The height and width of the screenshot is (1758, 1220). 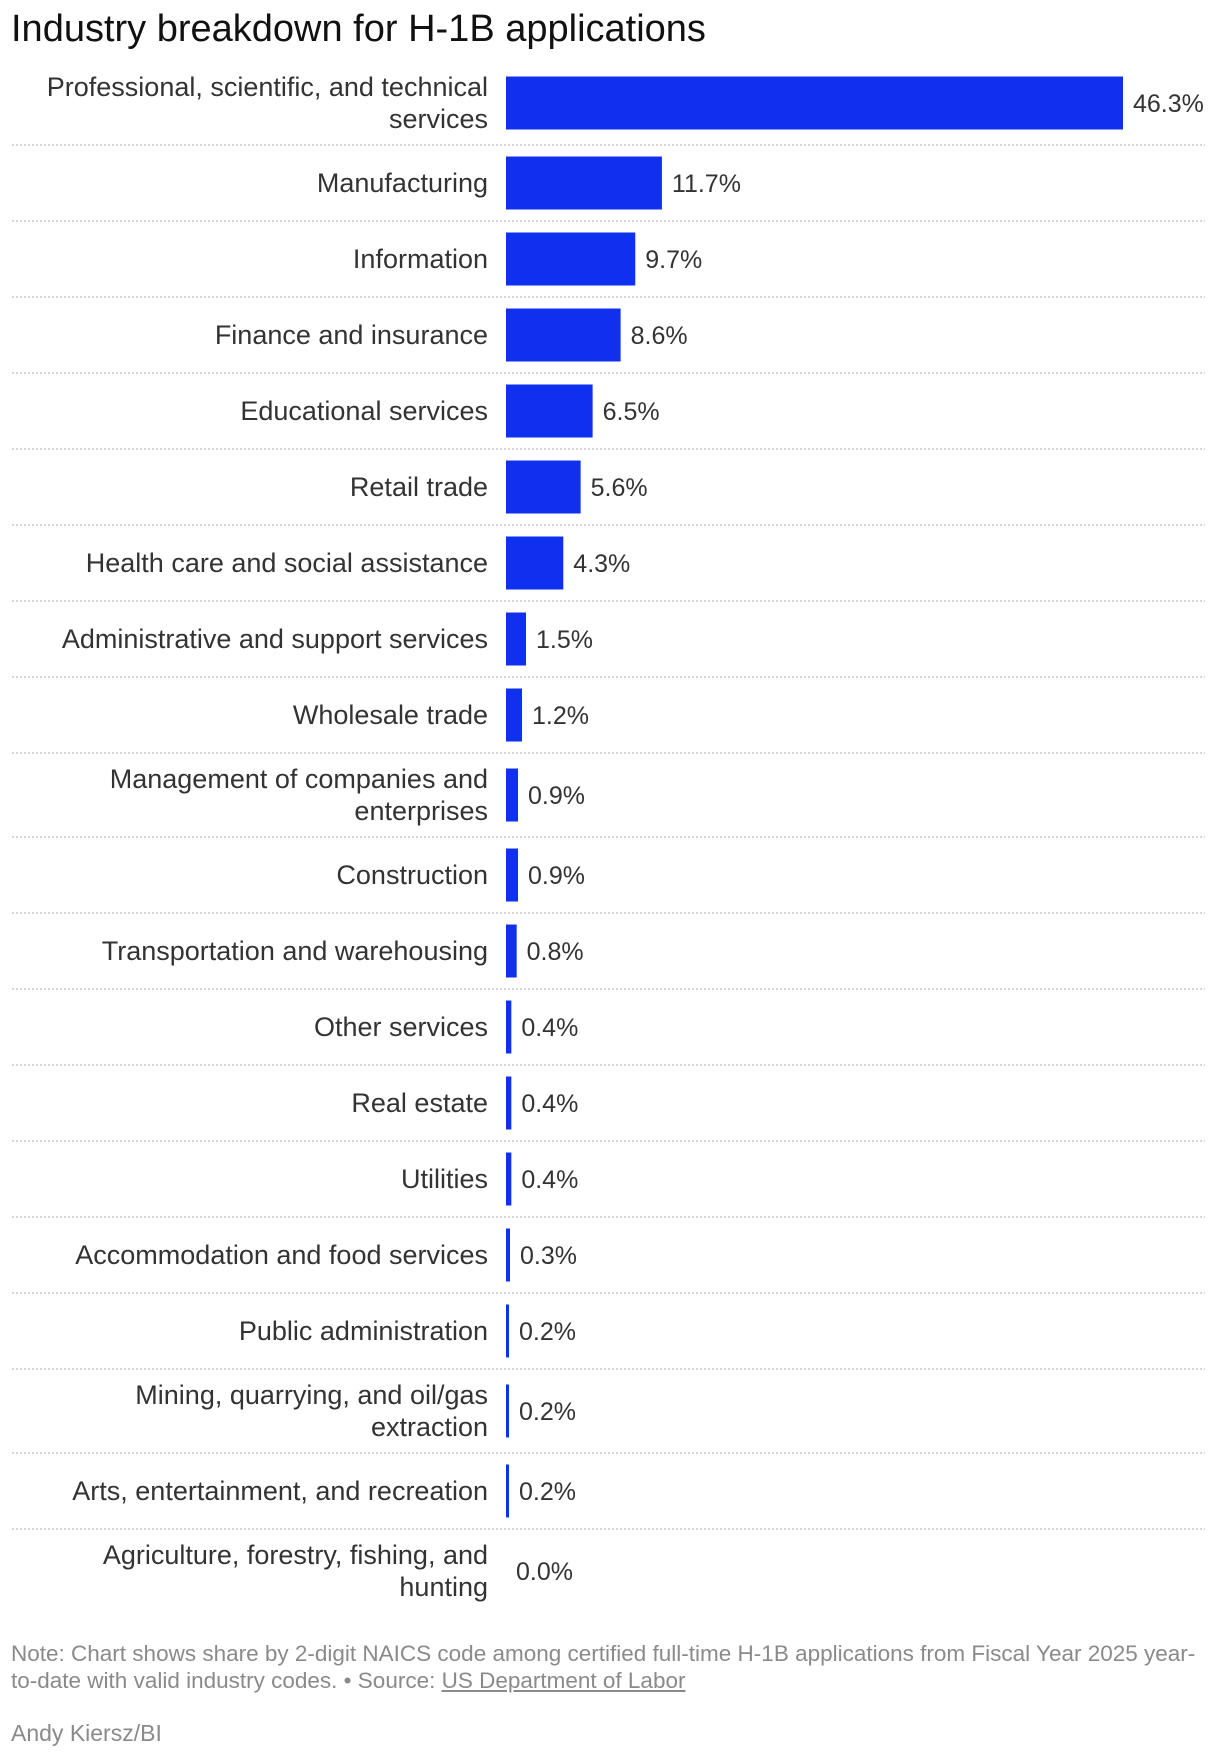 I want to click on value-label: 46.3%, so click(x=1168, y=104).